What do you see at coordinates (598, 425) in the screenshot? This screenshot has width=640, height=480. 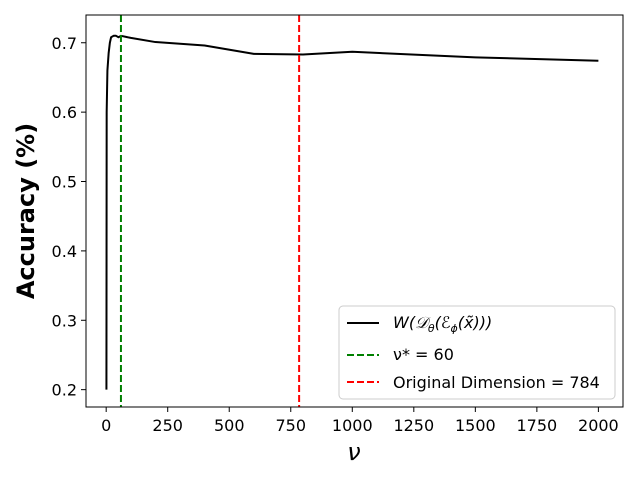 I see `x-tick-label: 2000` at bounding box center [598, 425].